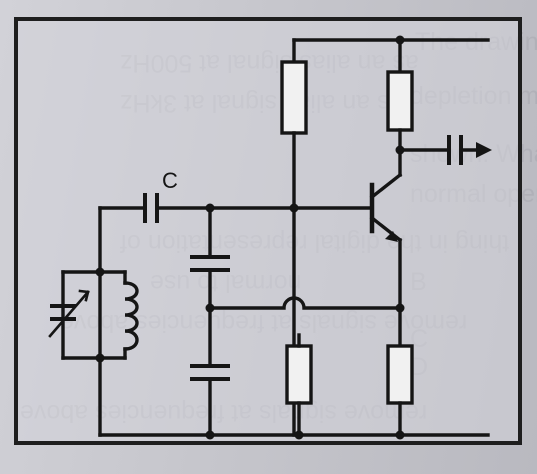  I want to click on capacitor-label: C, so click(170, 180).